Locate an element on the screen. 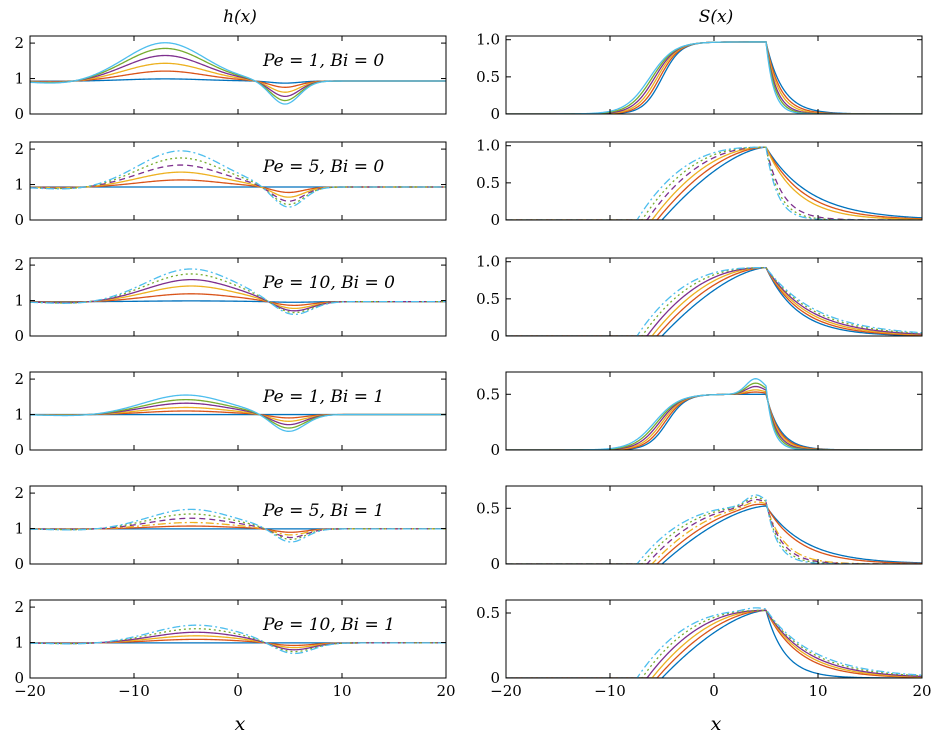 This screenshot has height=737, width=940. subplot-5-S: 00.5 is located at coordinates (699, 529).